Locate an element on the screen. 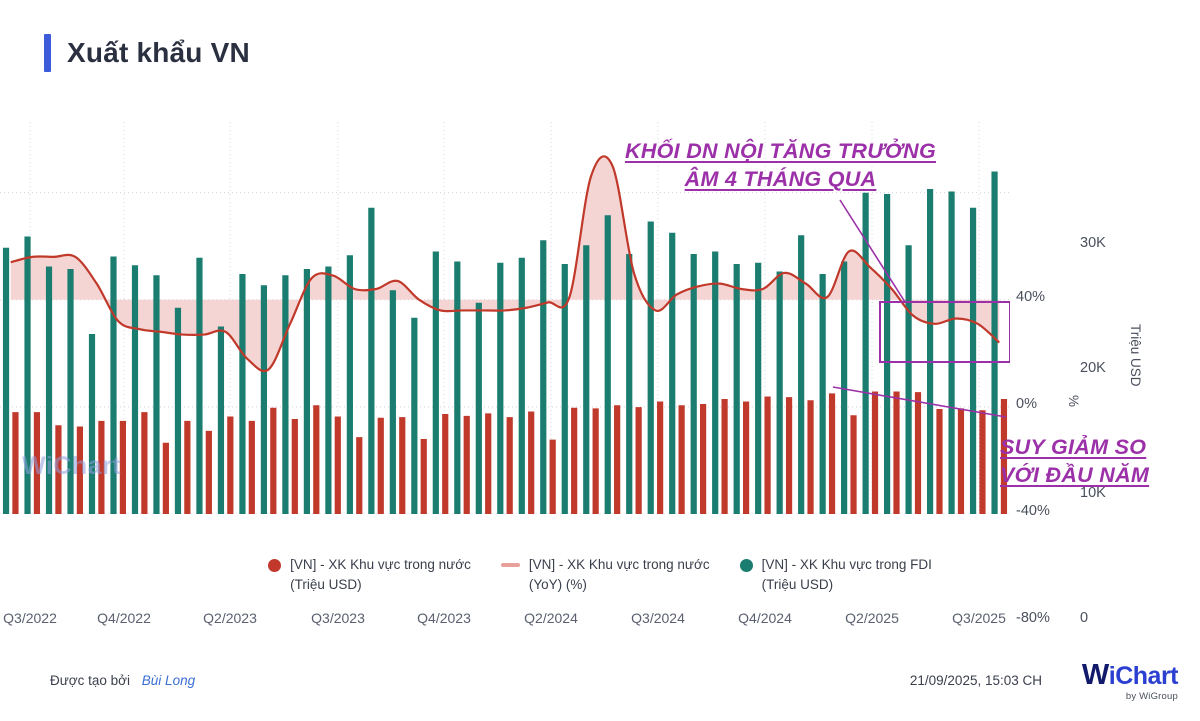 Image resolution: width=1200 pixels, height=721 pixels. value-tick: 20K is located at coordinates (1093, 368).